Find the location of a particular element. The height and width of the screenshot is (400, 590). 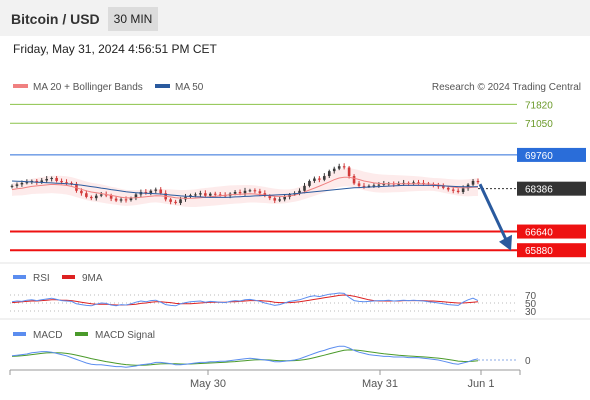

rsi-legend: RSI 9MA is located at coordinates (58, 278).